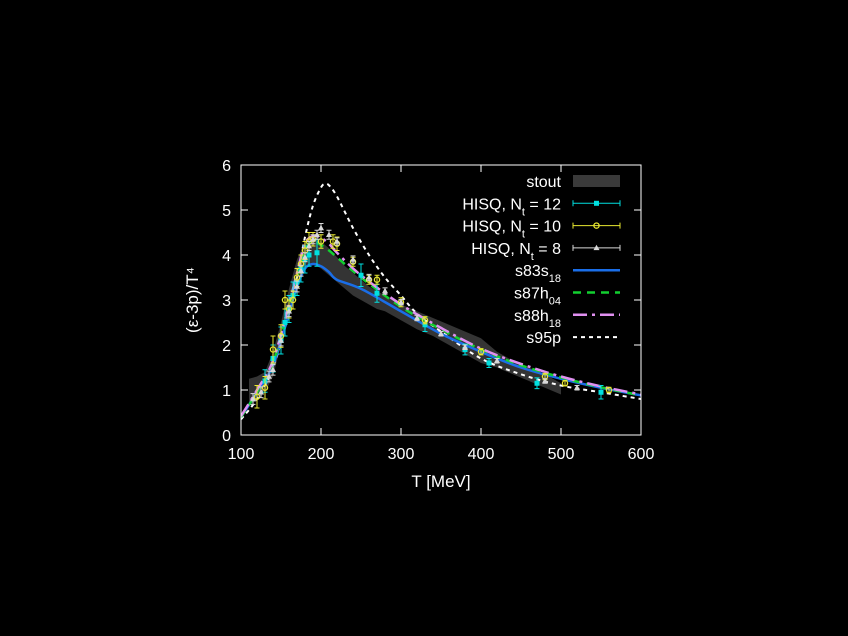  Describe the element at coordinates (226, 436) in the screenshot. I see `y-tick-label: 0` at that location.